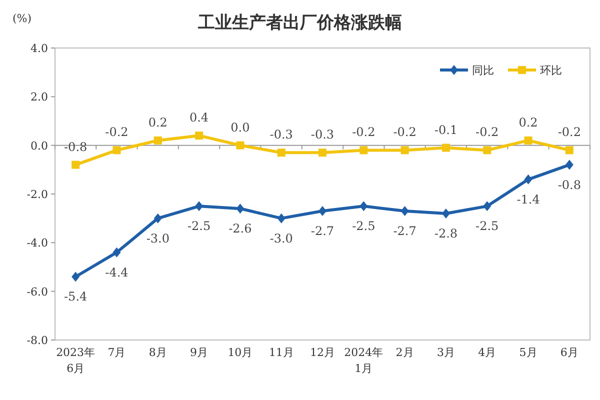  I want to click on data-label: 0.4, so click(199, 117).